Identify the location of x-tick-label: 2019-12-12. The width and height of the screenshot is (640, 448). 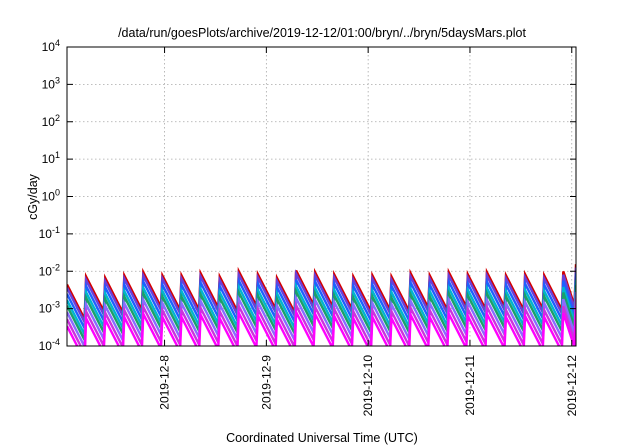
(572, 386).